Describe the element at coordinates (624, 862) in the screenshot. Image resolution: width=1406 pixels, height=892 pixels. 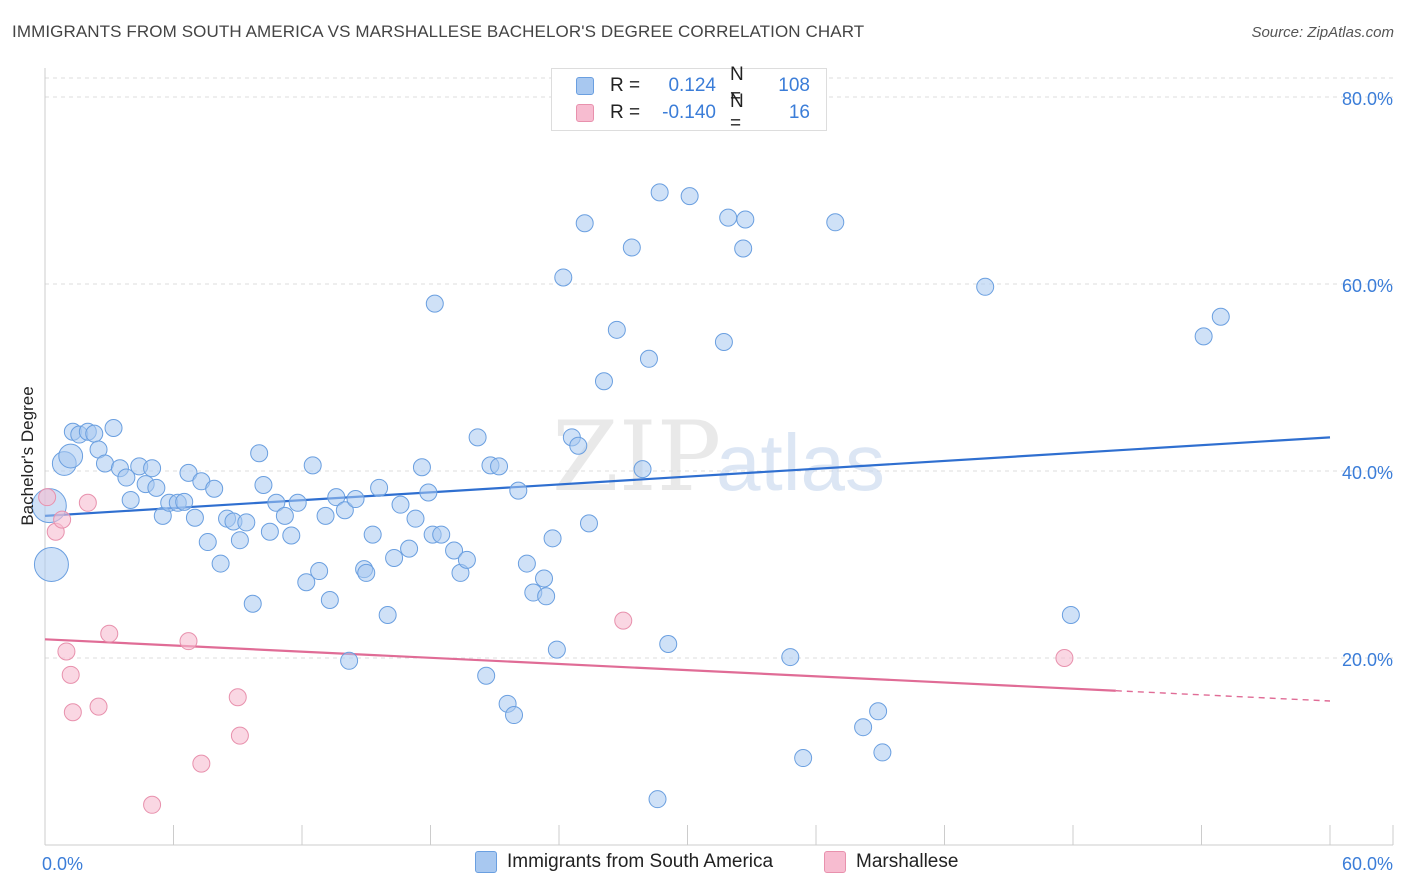
I see `legend-item-south-america: Immigrants from South America` at that location.